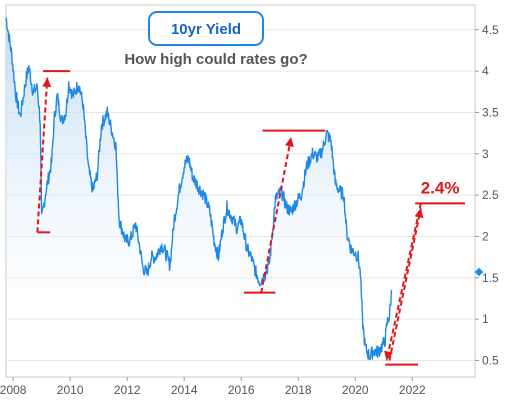 The height and width of the screenshot is (401, 505). What do you see at coordinates (70, 390) in the screenshot?
I see `x-tick-label: 2010` at bounding box center [70, 390].